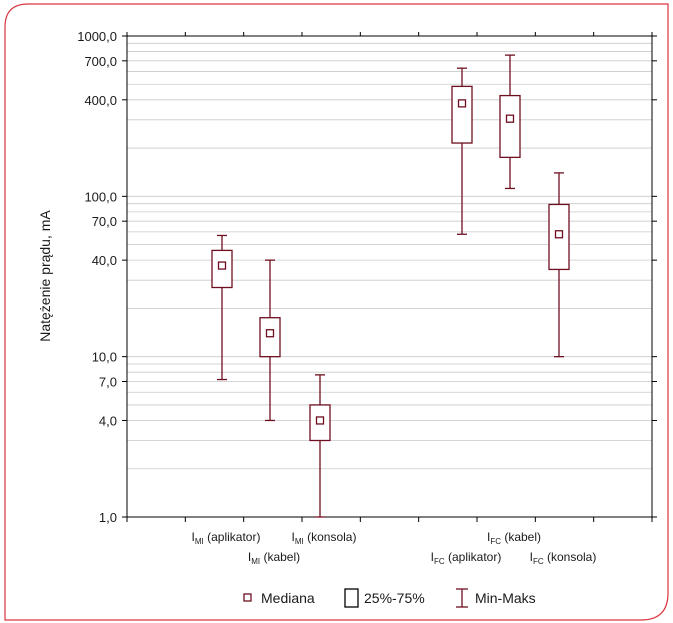  Describe the element at coordinates (226, 538) in the screenshot. I see `x-tick-label: IMI (aplikator)` at that location.